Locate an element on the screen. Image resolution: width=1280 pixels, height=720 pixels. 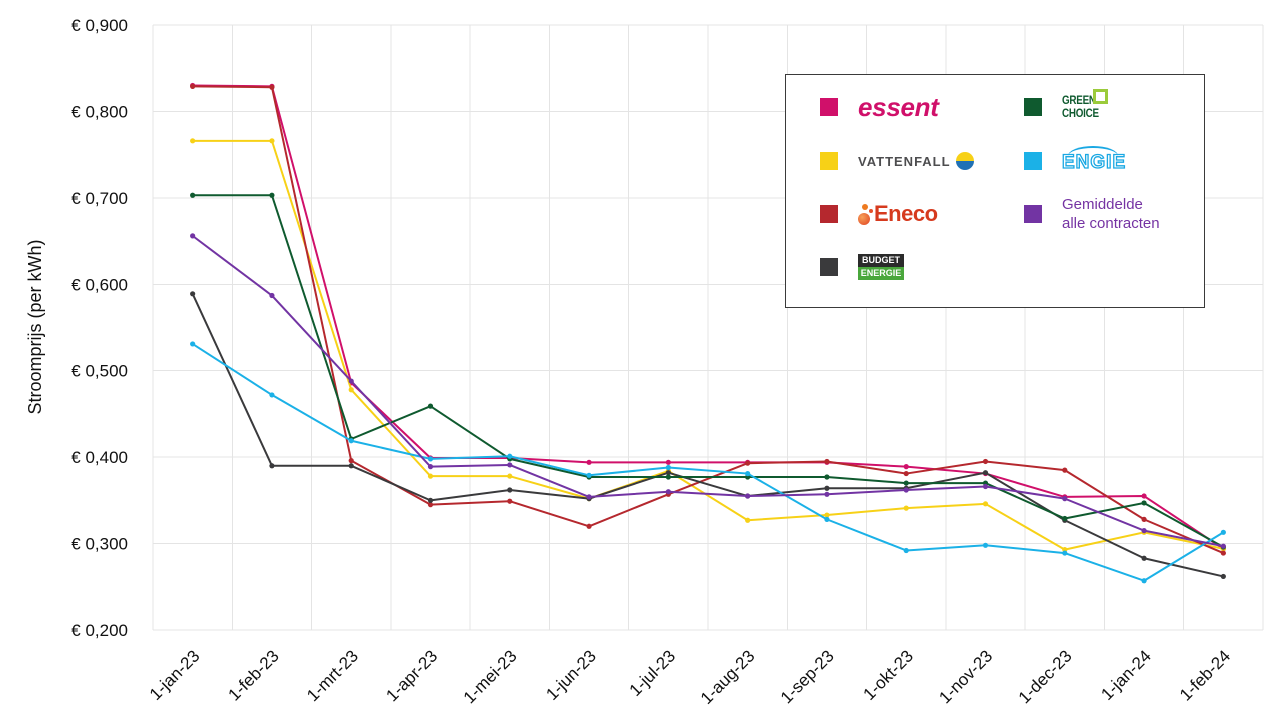
eneco-logo-mark is located at coordinates (866, 214).